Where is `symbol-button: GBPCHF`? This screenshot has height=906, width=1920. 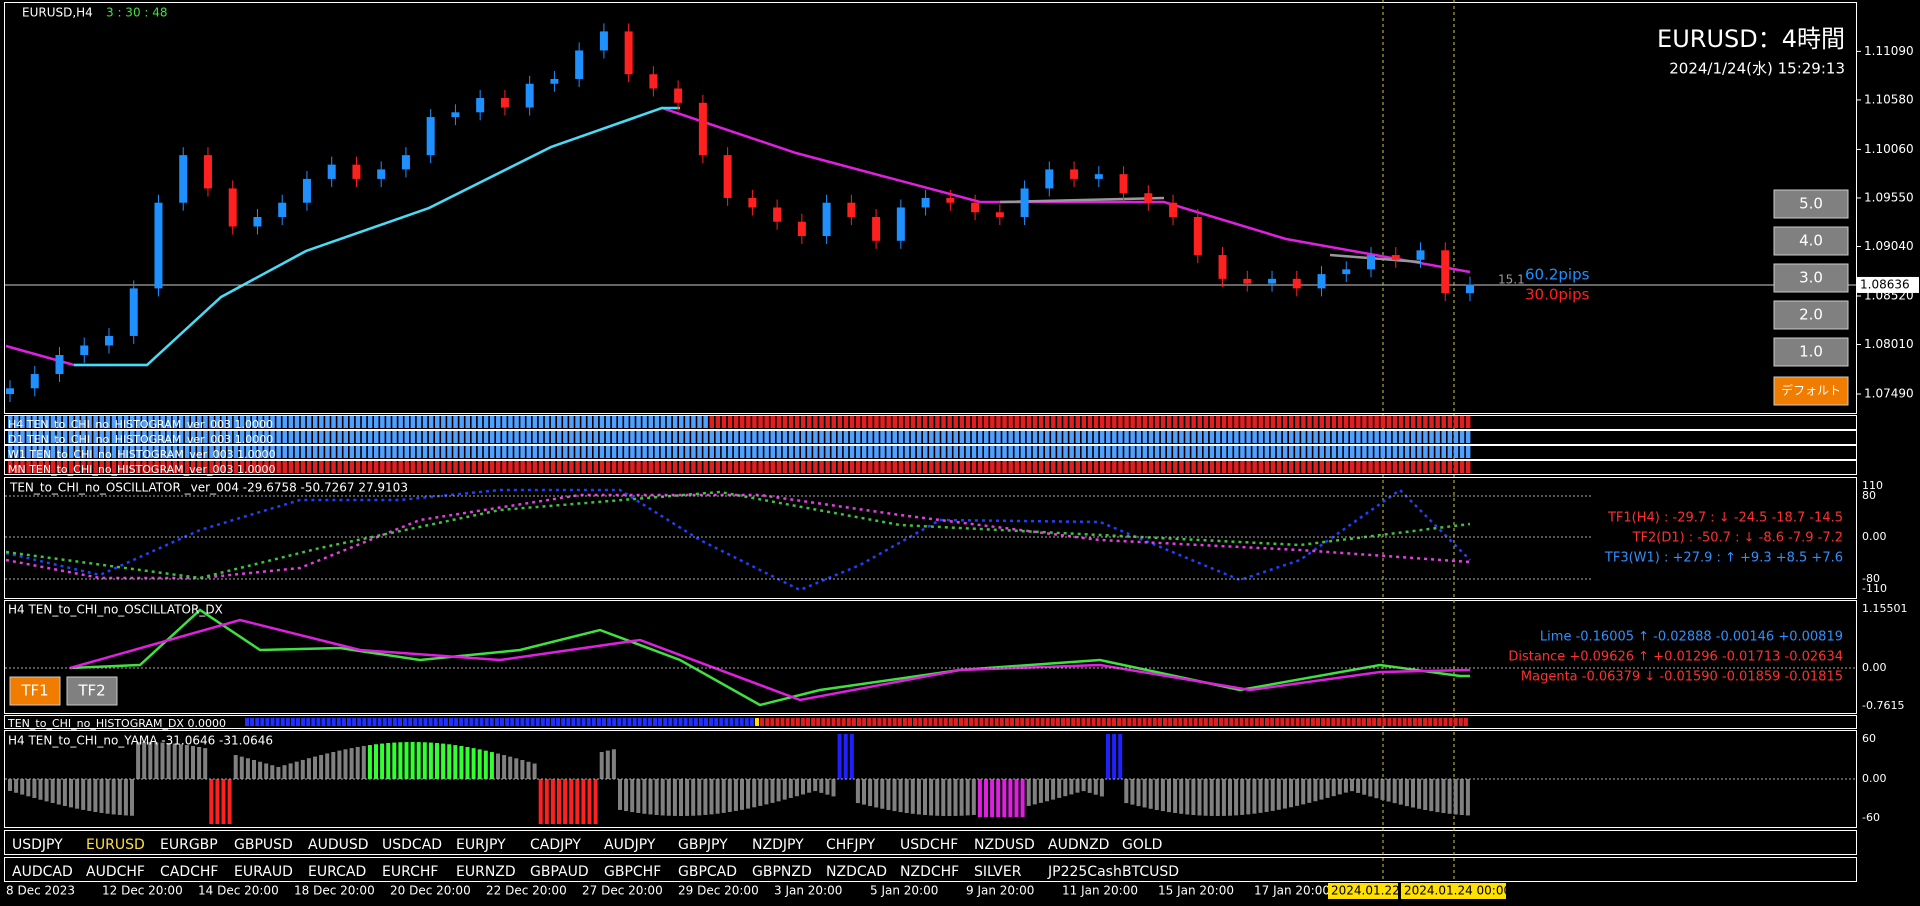 symbol-button: GBPCHF is located at coordinates (632, 872).